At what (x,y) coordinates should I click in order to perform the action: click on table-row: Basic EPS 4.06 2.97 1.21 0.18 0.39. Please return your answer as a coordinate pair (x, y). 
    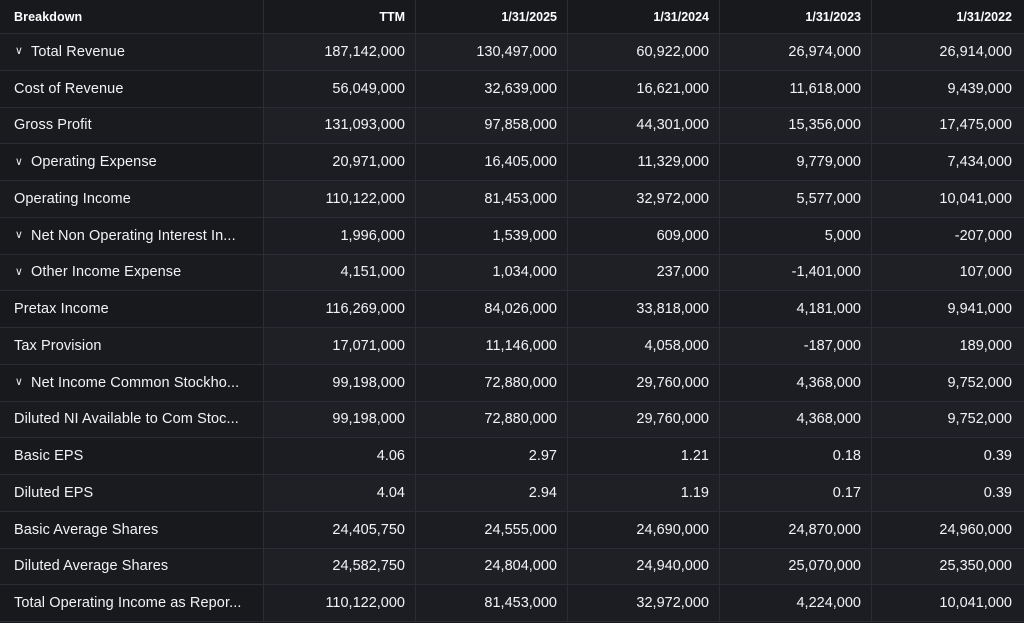
    Looking at the image, I should click on (512, 456).